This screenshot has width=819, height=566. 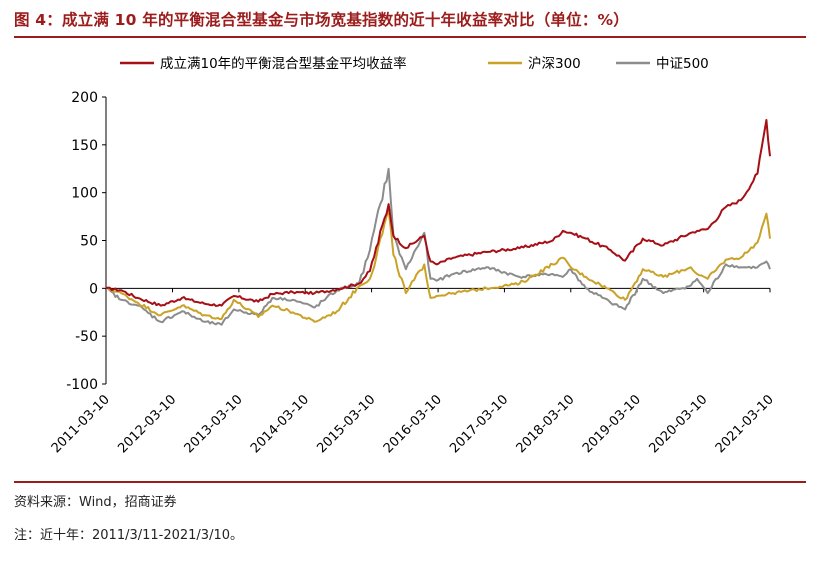 What do you see at coordinates (410, 37) in the screenshot?
I see `title-divider` at bounding box center [410, 37].